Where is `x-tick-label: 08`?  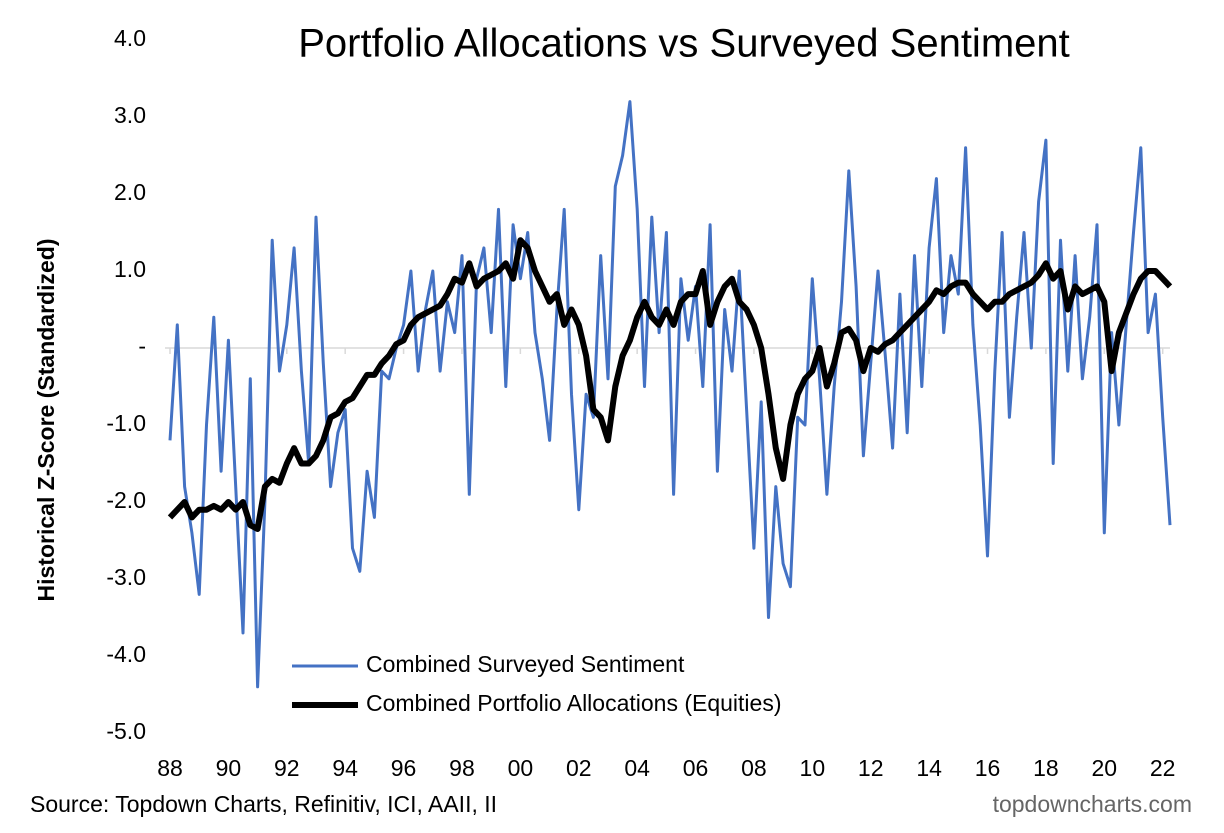 x-tick-label: 08 is located at coordinates (754, 768).